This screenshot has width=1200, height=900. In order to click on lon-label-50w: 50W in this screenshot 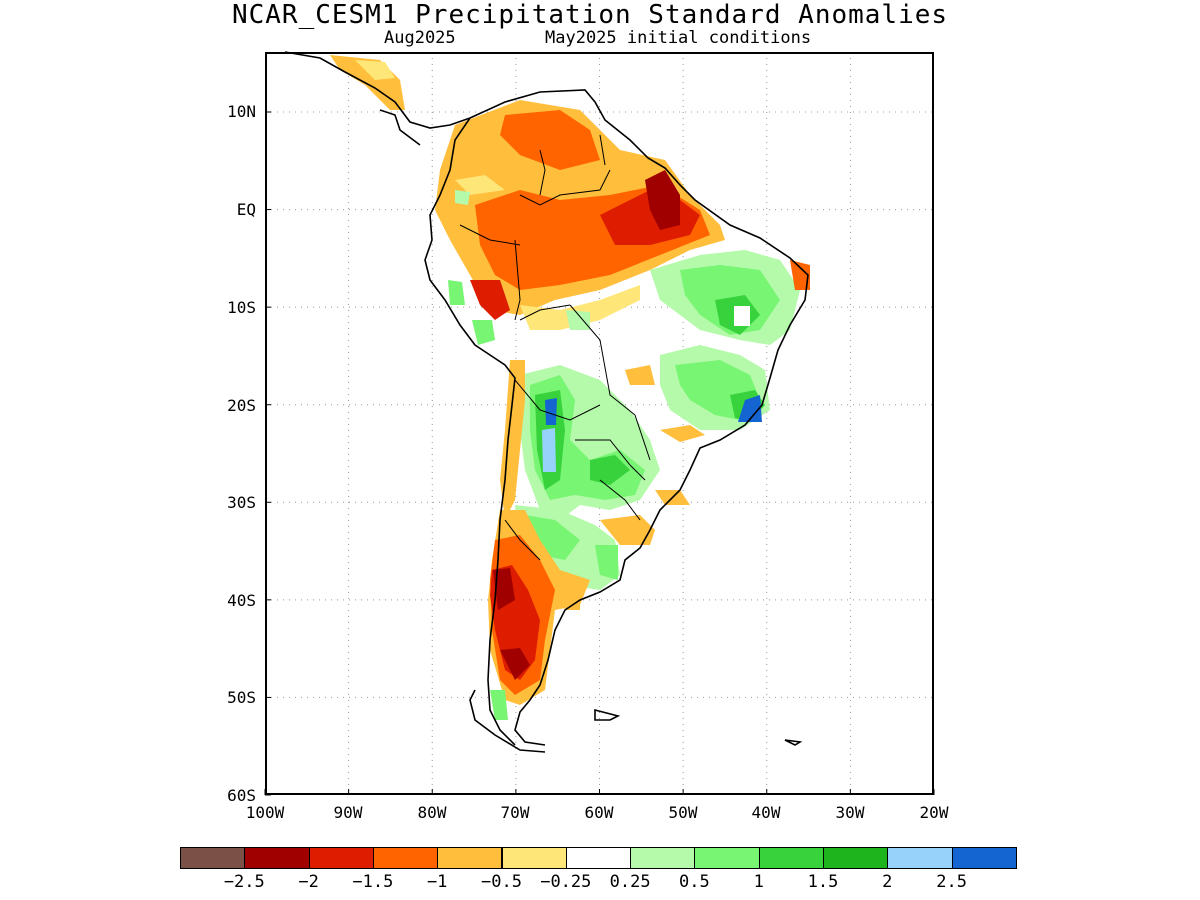, I will do `click(683, 812)`.